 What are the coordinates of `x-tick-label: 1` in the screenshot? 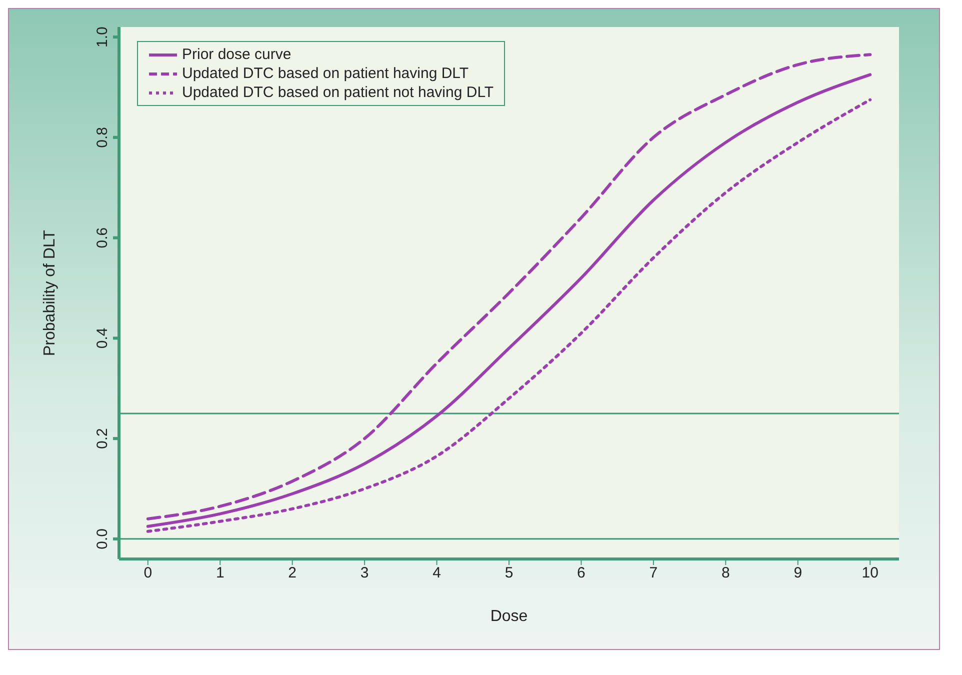 It's located at (220, 573).